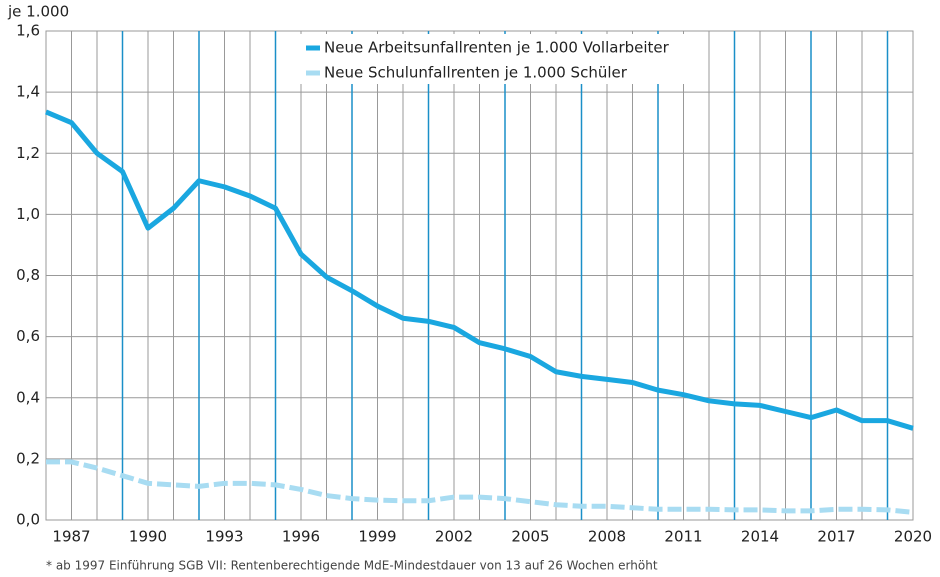 The height and width of the screenshot is (577, 940). What do you see at coordinates (71, 537) in the screenshot?
I see `x-tick-label: 1987` at bounding box center [71, 537].